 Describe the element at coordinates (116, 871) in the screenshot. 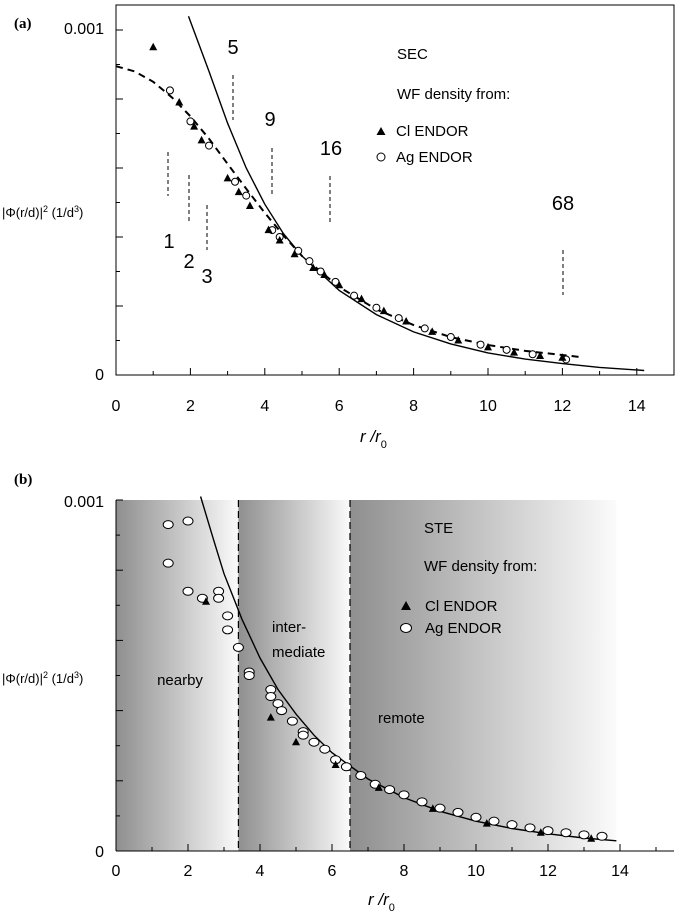

I see `x-tick-label-b: 0` at that location.